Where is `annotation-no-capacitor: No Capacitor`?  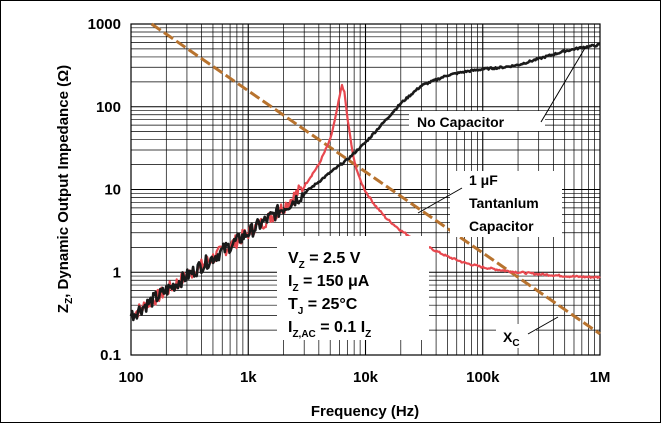 annotation-no-capacitor: No Capacitor is located at coordinates (497, 89).